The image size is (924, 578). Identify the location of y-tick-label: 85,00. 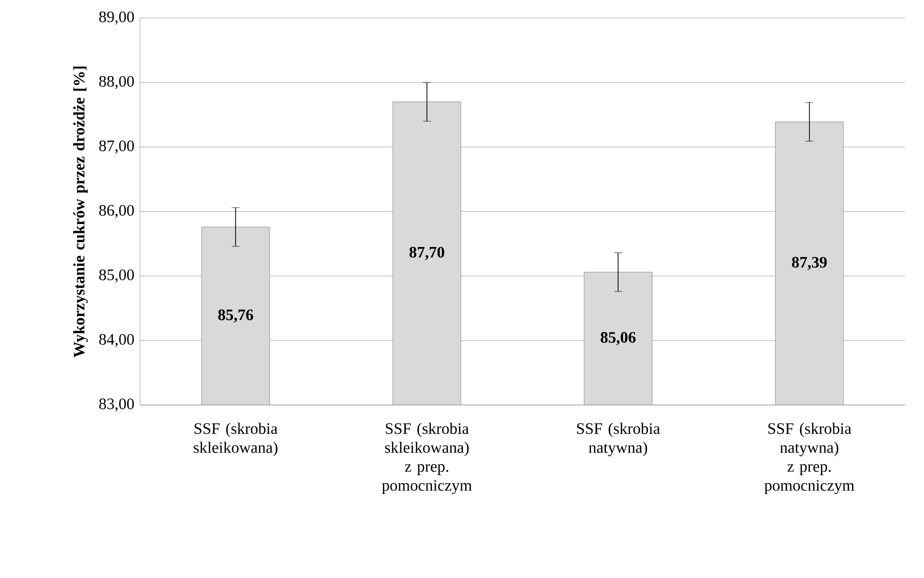
(116, 276).